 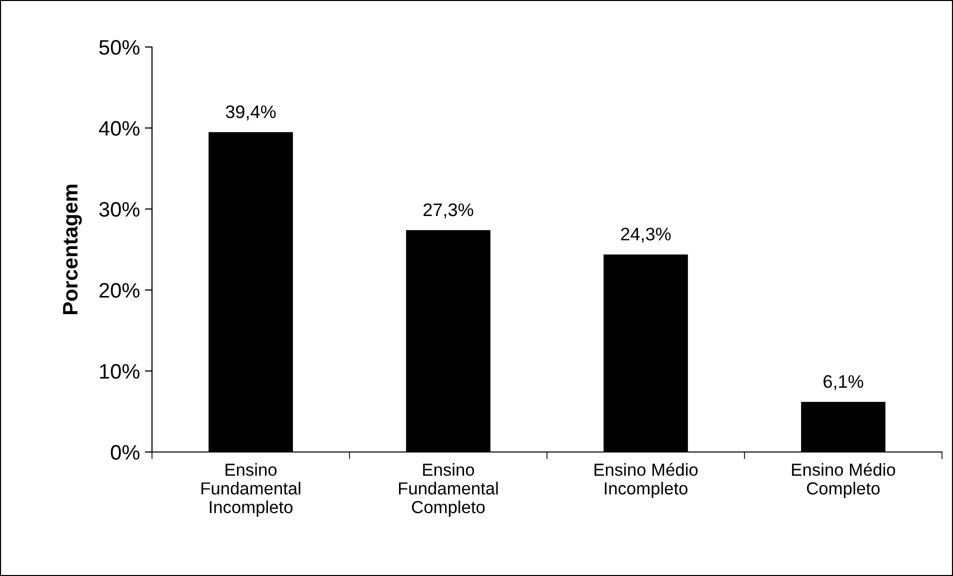 I want to click on x-tick-label: Ensino Fundamental Completo, so click(x=448, y=490).